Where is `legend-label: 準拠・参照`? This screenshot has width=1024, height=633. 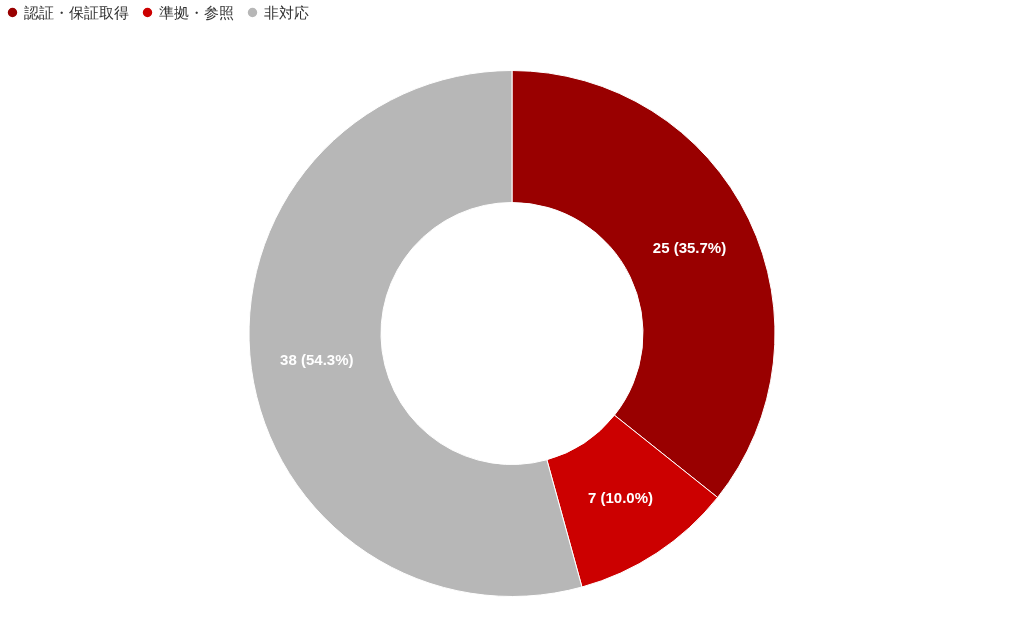
legend-label: 準拠・参照 is located at coordinates (196, 12).